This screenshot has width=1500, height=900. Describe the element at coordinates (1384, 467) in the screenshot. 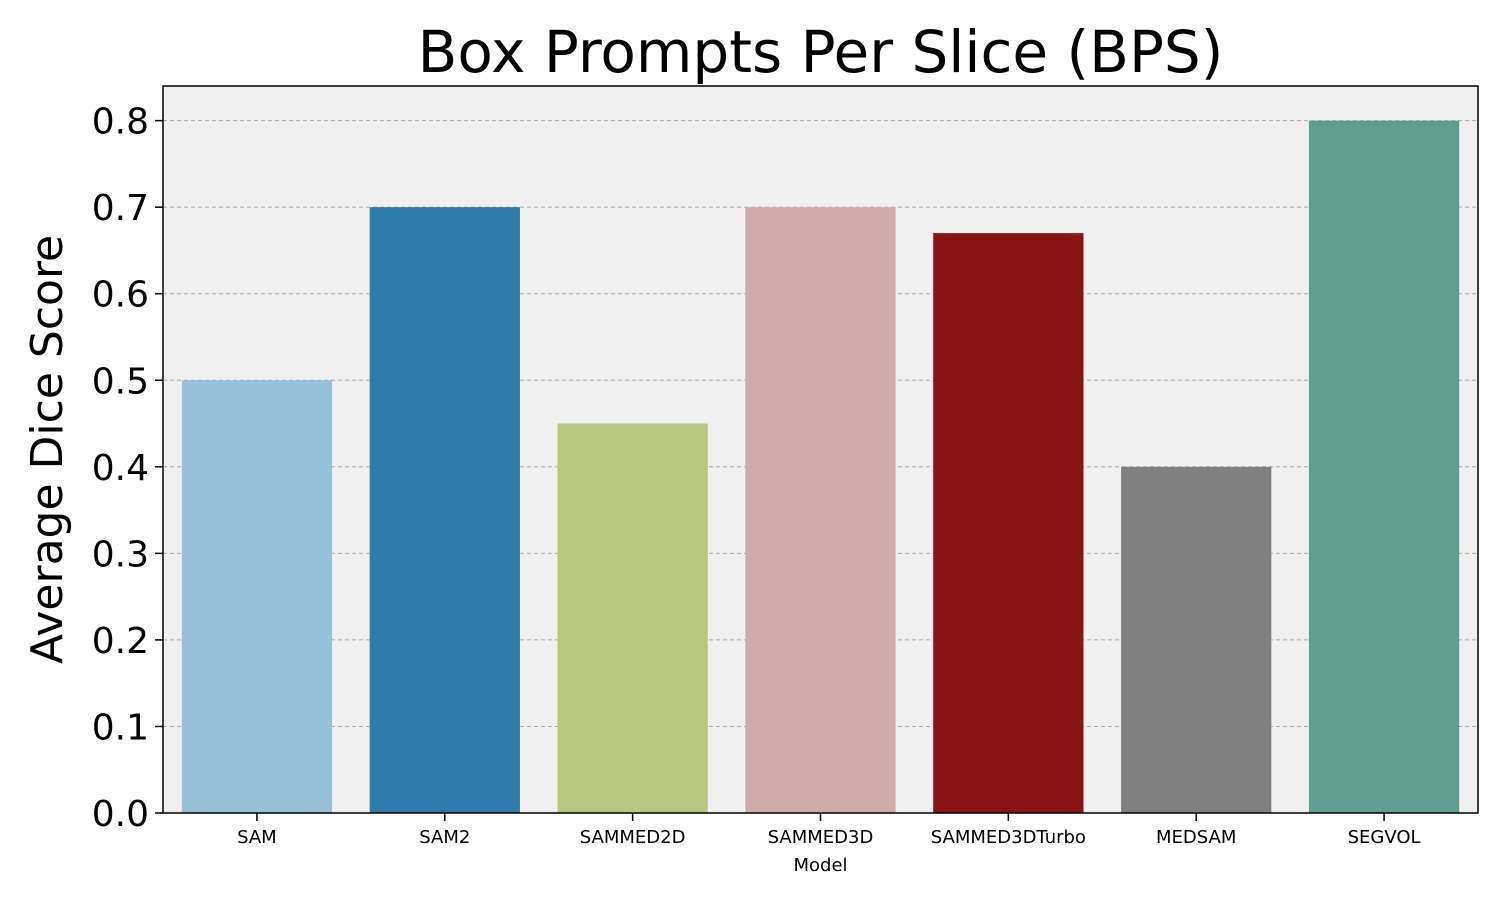

I see `bar-segvol` at that location.